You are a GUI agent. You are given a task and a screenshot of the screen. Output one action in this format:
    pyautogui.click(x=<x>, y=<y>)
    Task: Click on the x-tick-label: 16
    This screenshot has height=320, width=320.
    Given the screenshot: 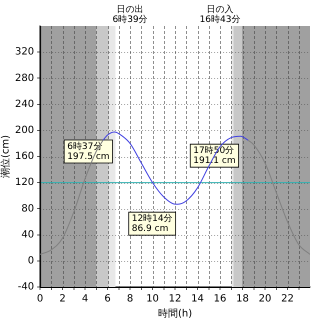 What is the action you would take?
    pyautogui.click(x=220, y=299)
    